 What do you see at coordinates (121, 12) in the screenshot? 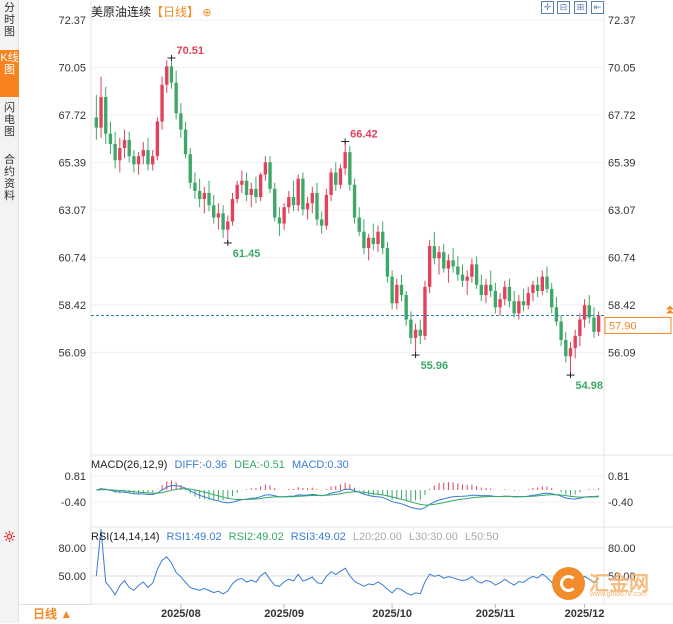
I see `instrument-name: 美原油连续` at bounding box center [121, 12].